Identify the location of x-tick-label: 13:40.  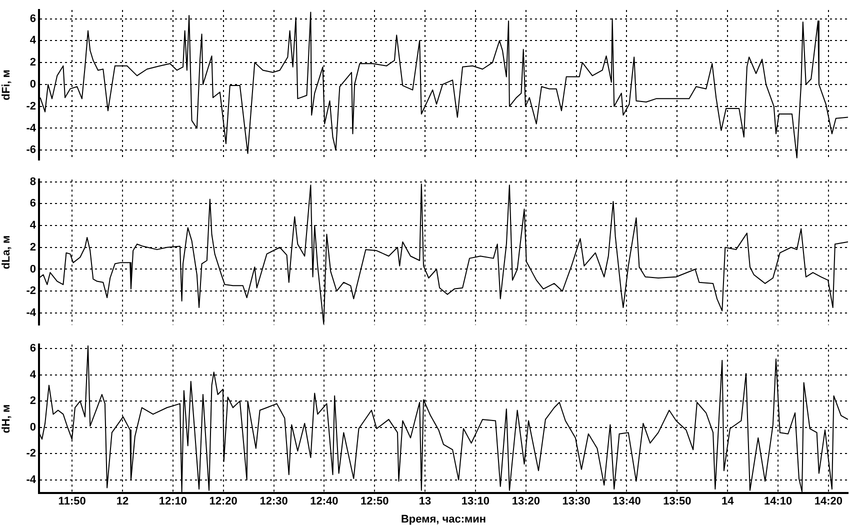
(626, 502).